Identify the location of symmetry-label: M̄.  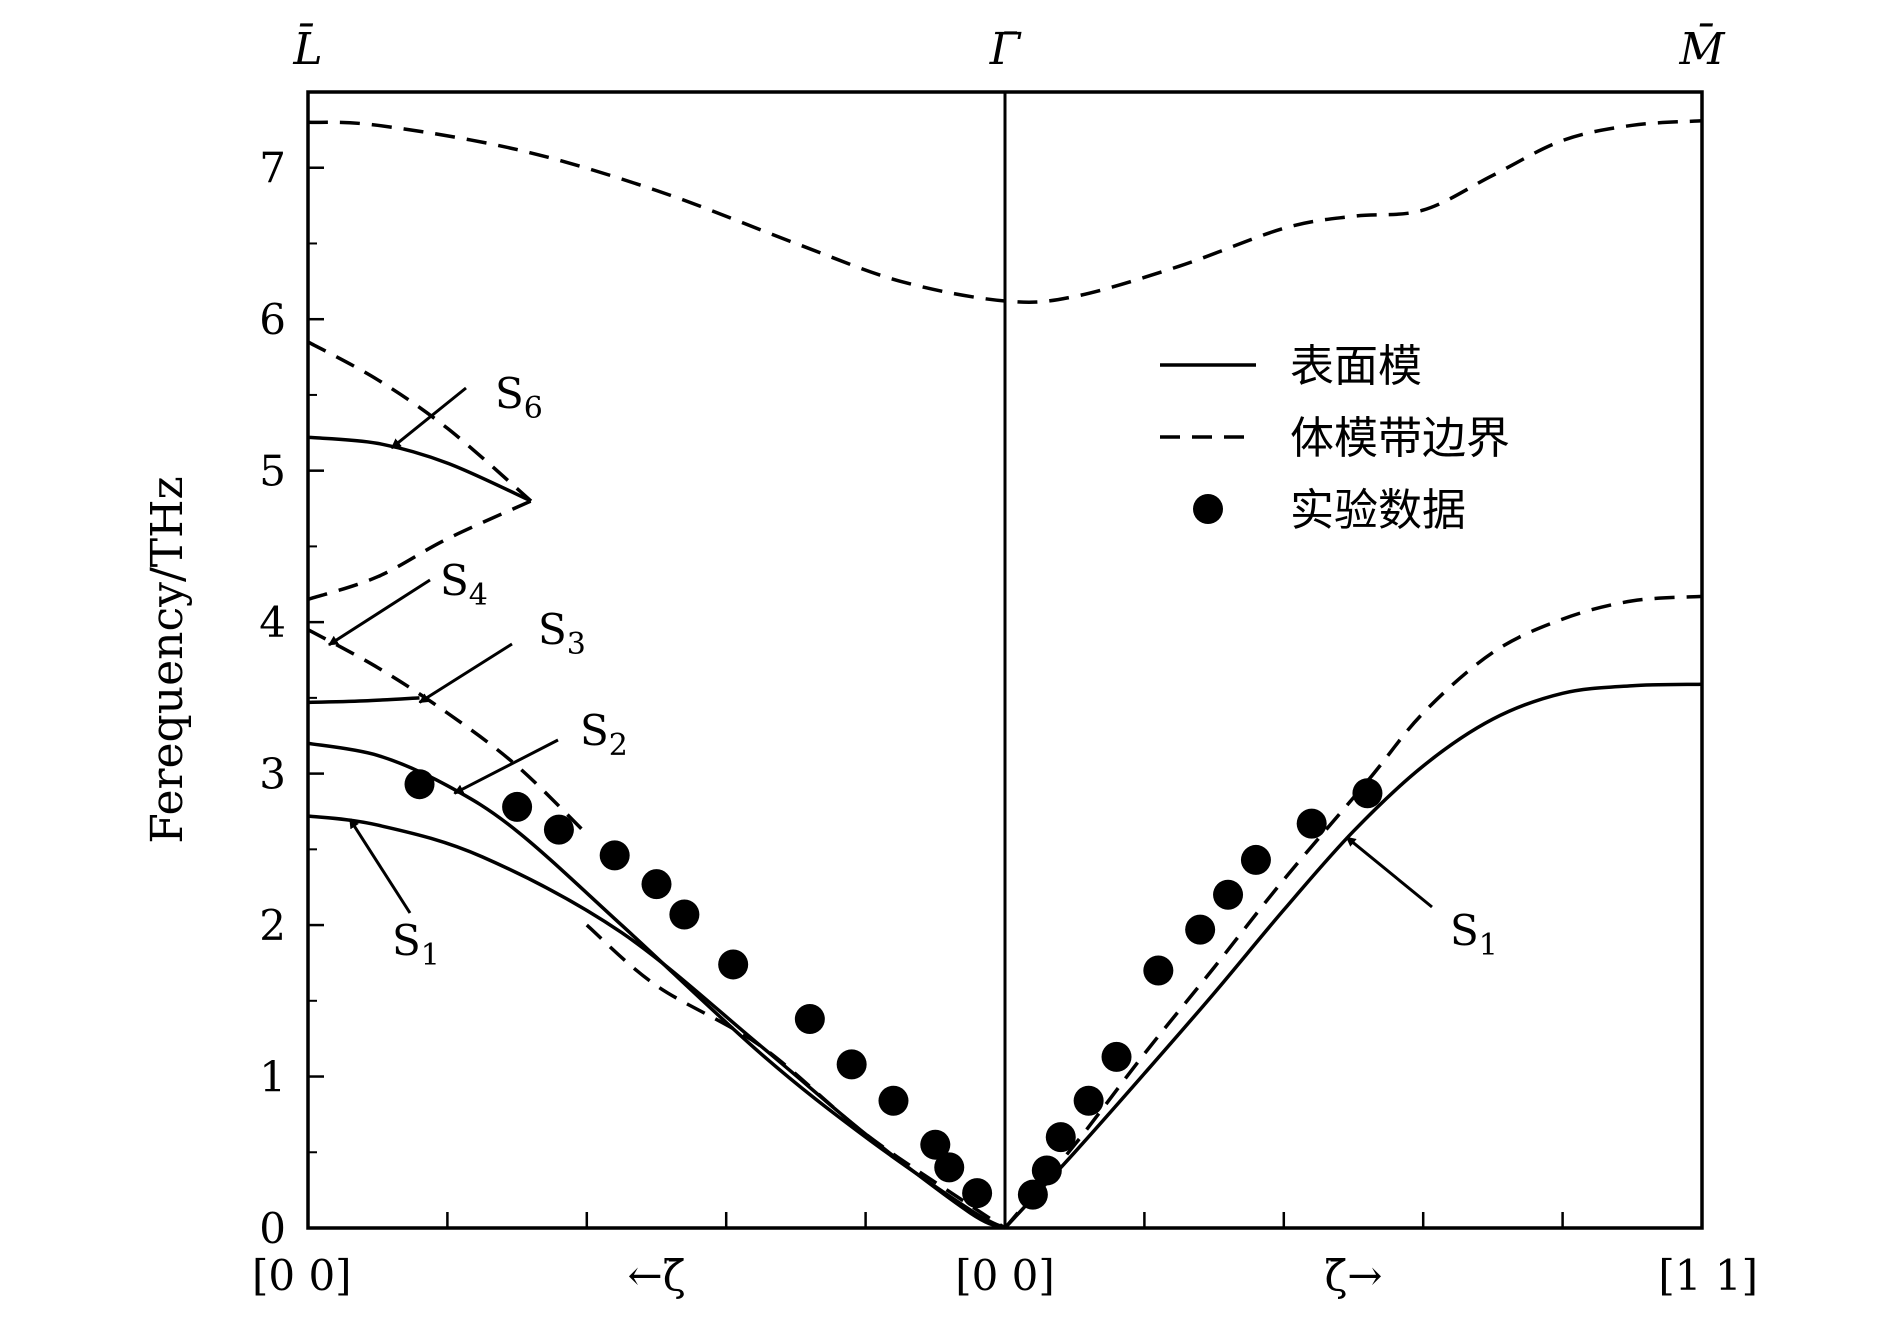
(1701, 48).